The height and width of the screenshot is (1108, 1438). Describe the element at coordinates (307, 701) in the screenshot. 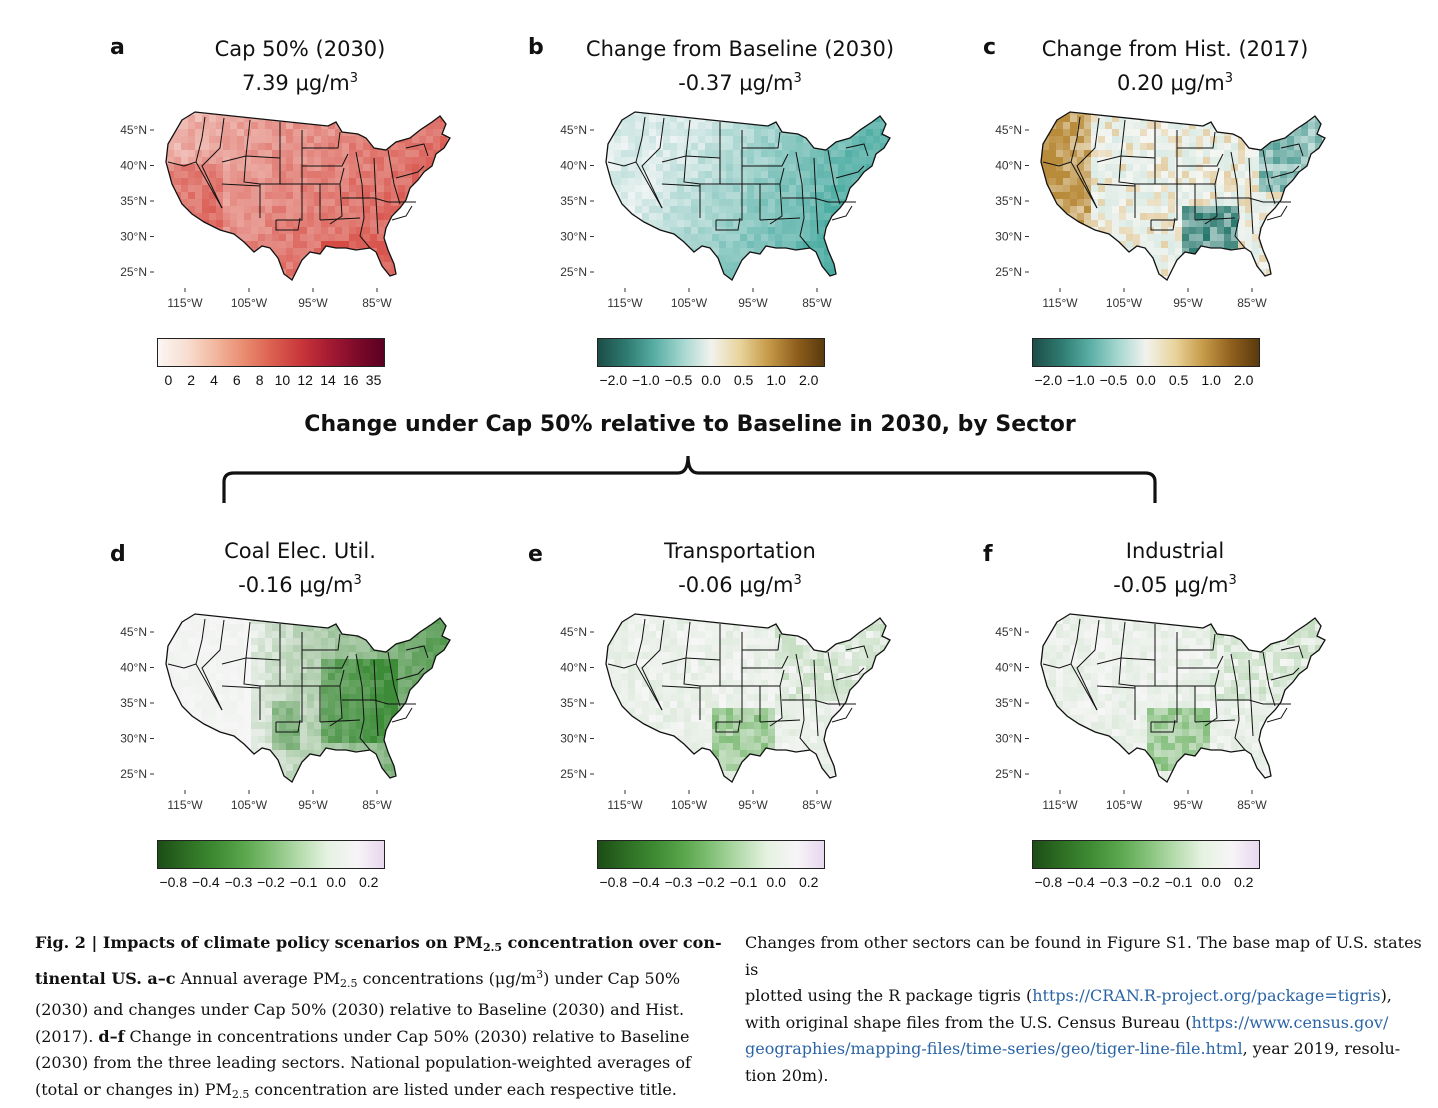

I see `concentration-field` at that location.